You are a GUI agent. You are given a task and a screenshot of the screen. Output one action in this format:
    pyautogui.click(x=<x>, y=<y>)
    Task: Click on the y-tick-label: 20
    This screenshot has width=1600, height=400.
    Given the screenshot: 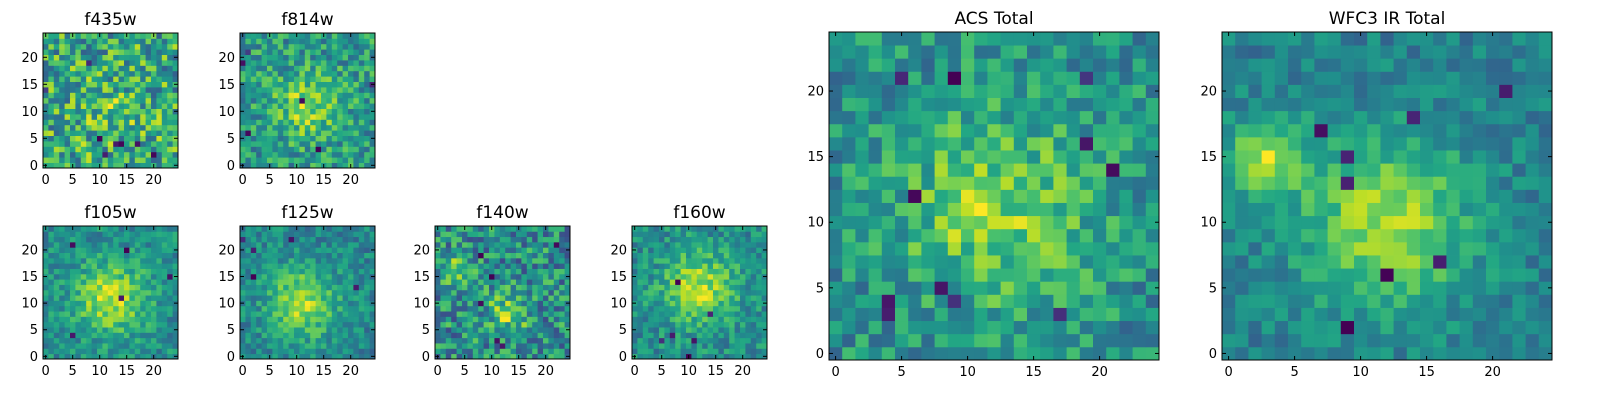 What is the action you would take?
    pyautogui.click(x=29, y=250)
    